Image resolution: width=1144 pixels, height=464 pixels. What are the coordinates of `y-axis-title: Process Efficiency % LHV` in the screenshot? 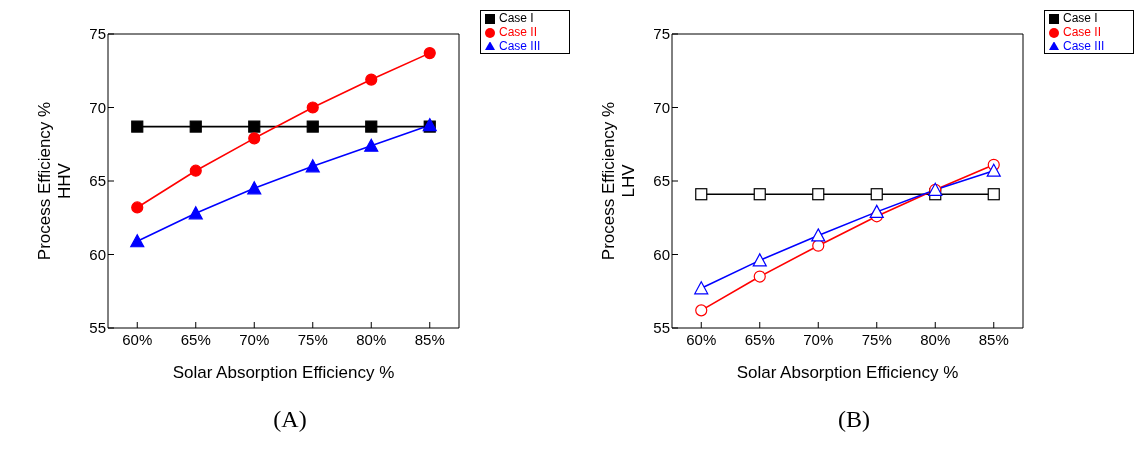 It's located at (618, 181).